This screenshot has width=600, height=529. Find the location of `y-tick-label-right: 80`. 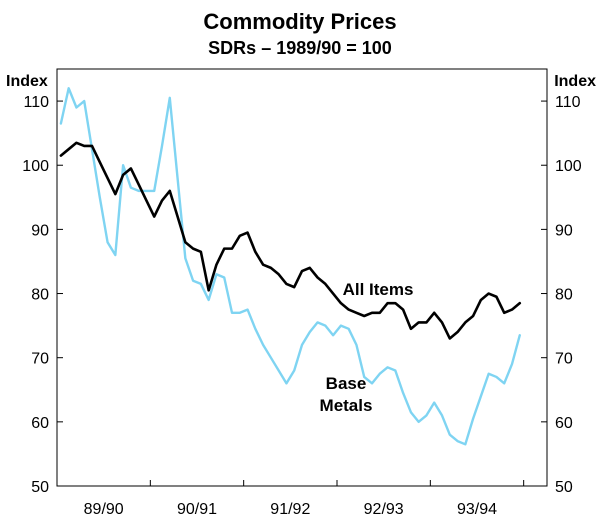

y-tick-label-right: 80 is located at coordinates (564, 295).